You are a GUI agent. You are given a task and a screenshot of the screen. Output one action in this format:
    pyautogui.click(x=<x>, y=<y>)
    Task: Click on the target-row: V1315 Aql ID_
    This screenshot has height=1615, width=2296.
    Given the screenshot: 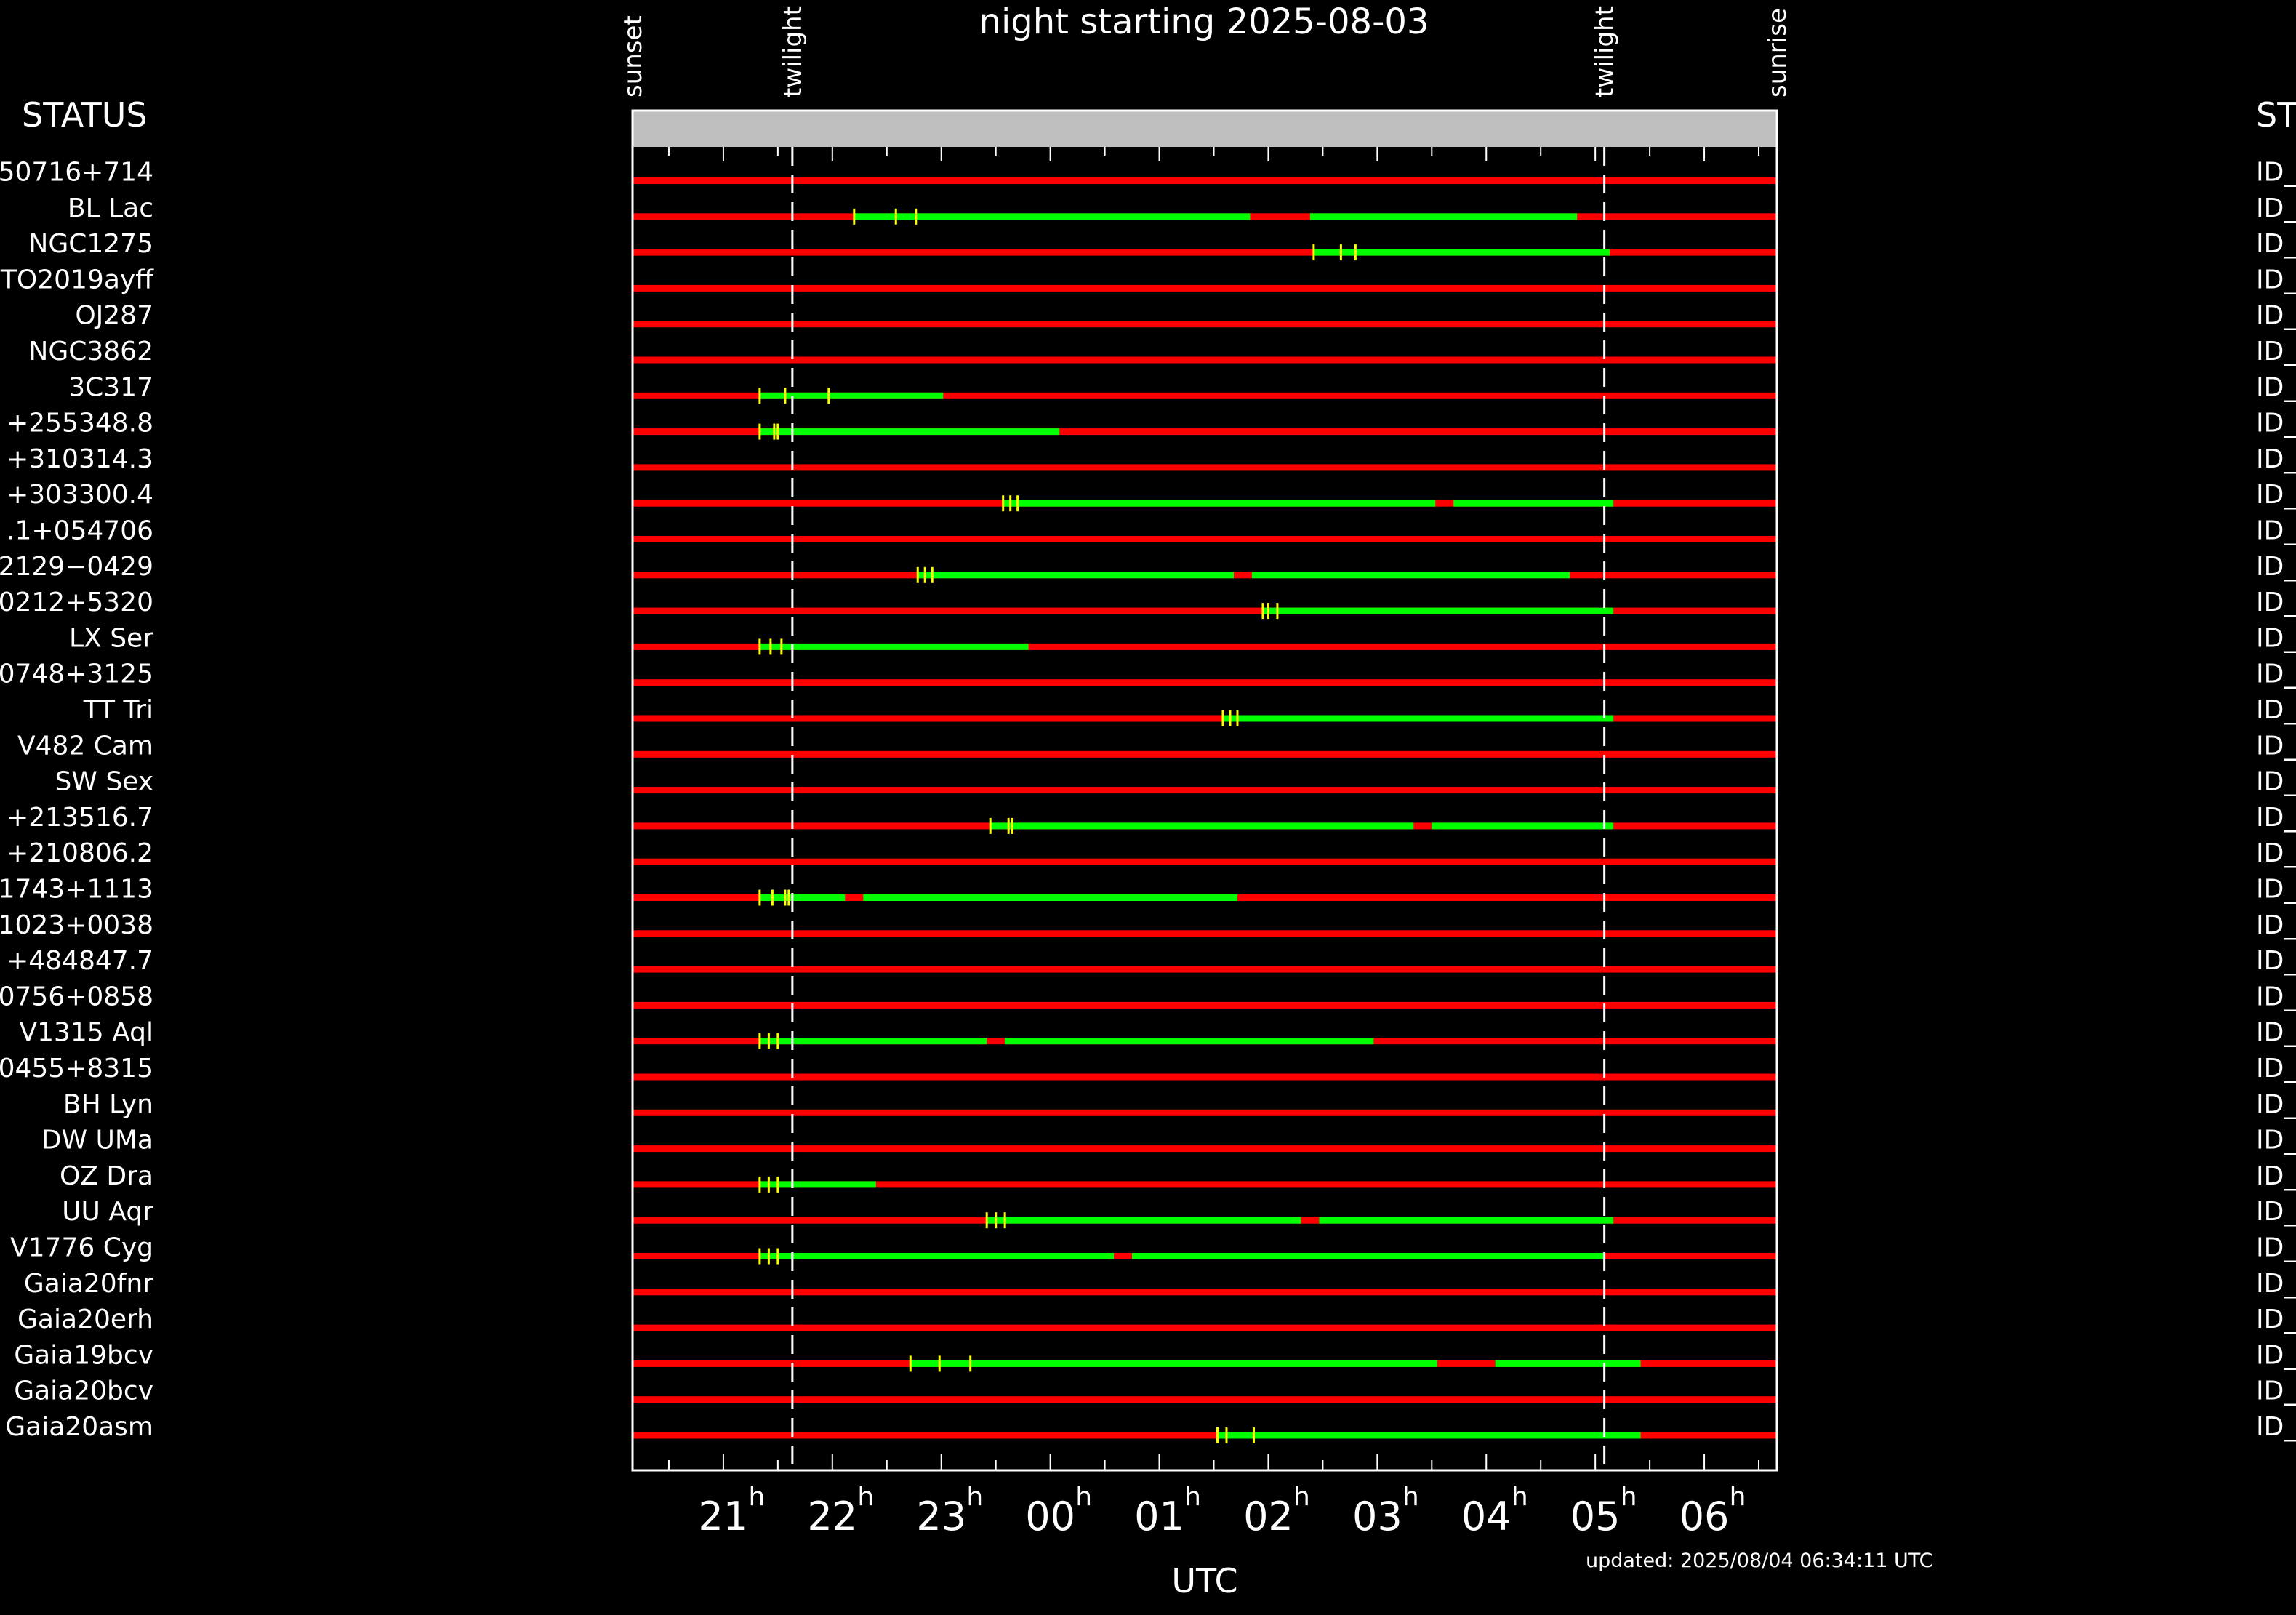 What is the action you would take?
    pyautogui.click(x=1157, y=1033)
    